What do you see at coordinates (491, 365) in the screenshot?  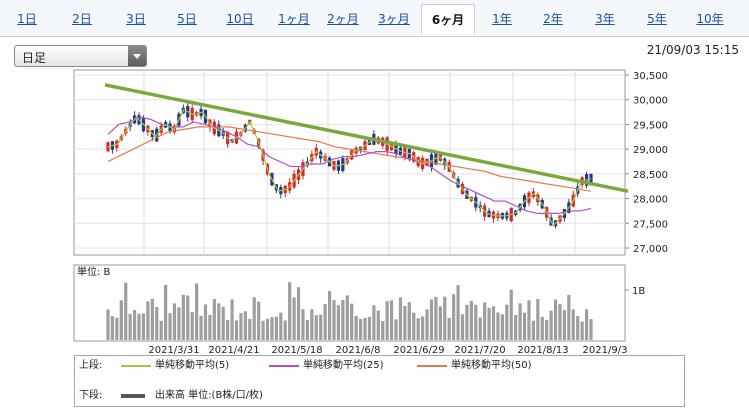 I see `legend-ma50: 単純移動平均(50)` at bounding box center [491, 365].